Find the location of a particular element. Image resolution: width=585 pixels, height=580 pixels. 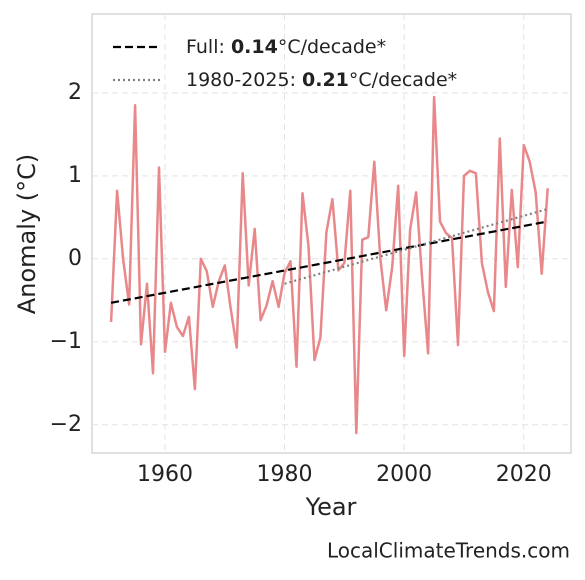

y-tick-label: 1 is located at coordinates (75, 175).